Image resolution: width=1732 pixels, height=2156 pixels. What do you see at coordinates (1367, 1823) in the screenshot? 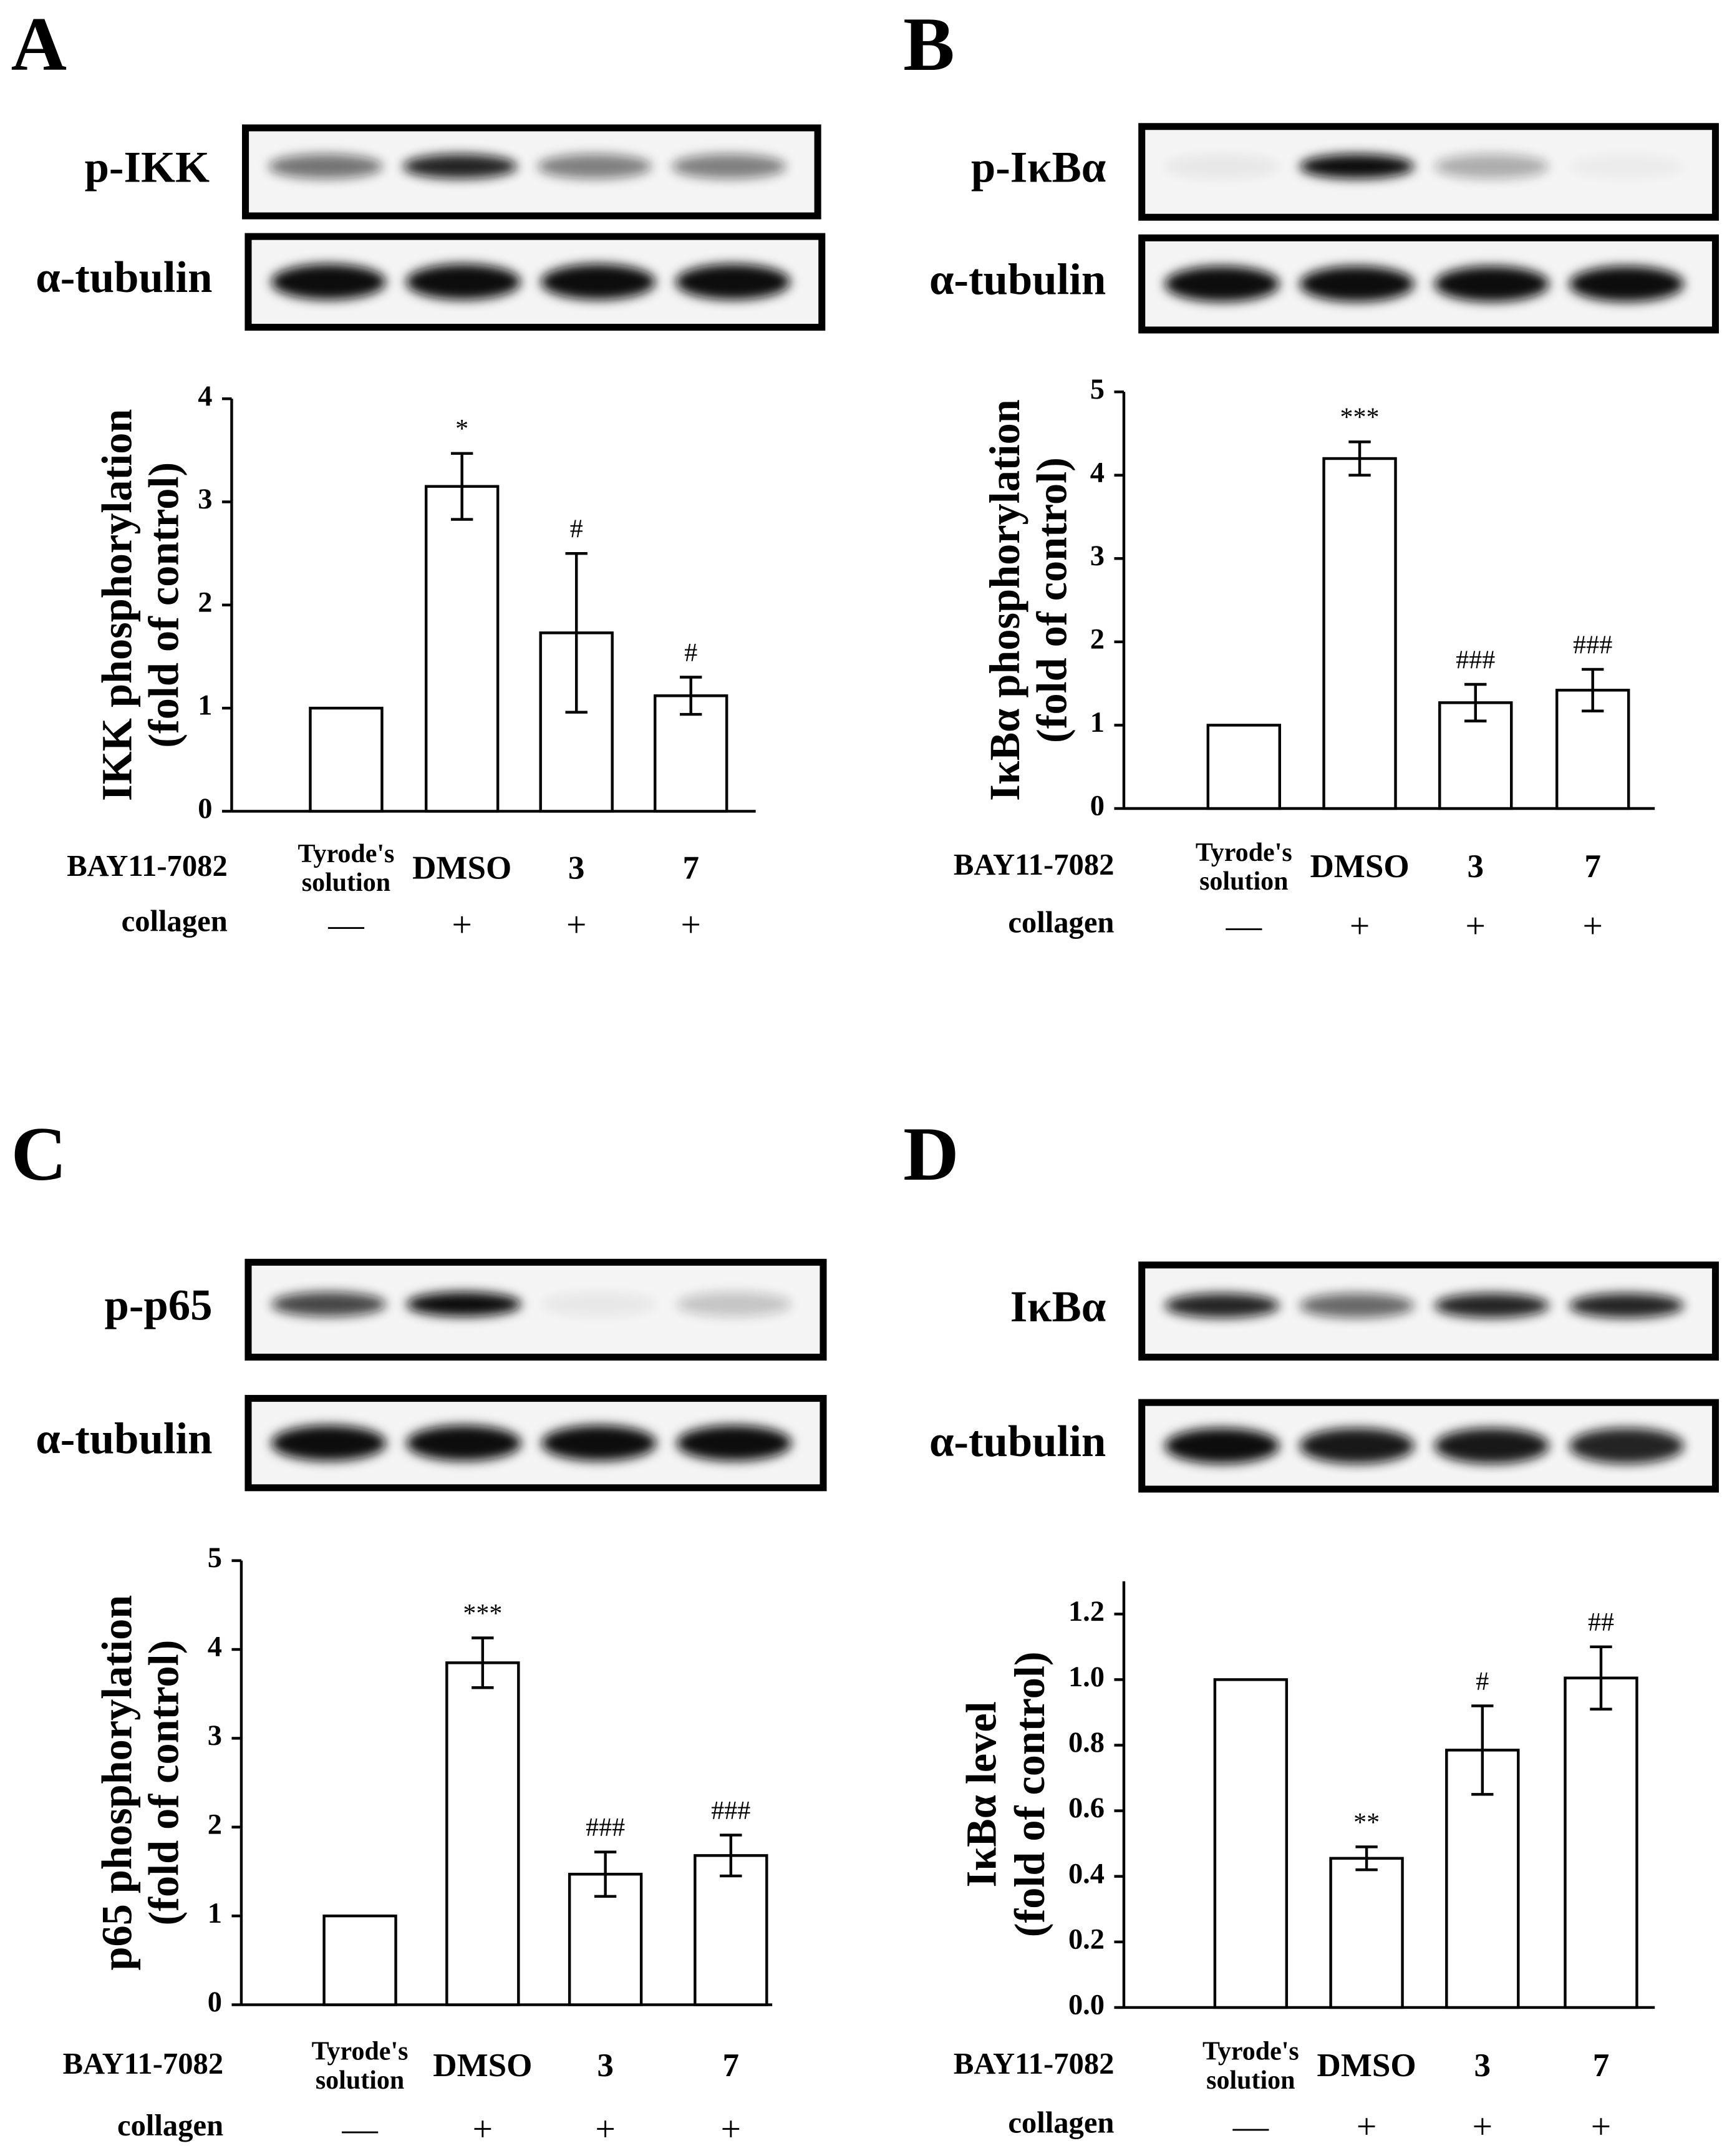
I see `significance-label: **` at bounding box center [1367, 1823].